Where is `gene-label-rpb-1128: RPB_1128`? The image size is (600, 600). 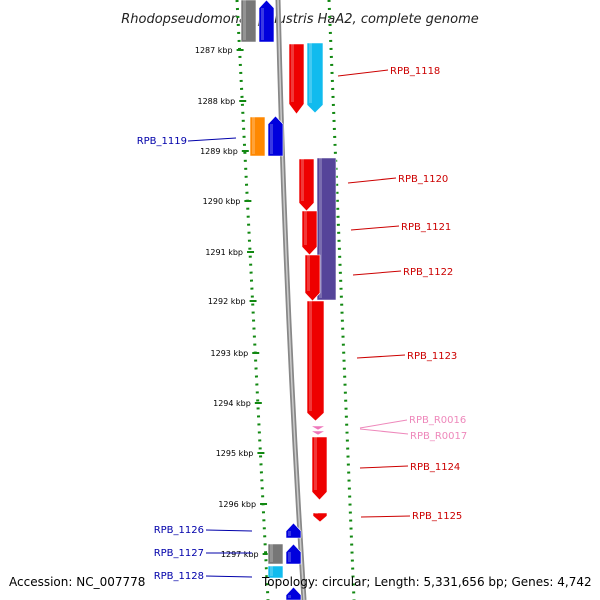 gene-label-rpb-1128: RPB_1128 is located at coordinates (179, 576).